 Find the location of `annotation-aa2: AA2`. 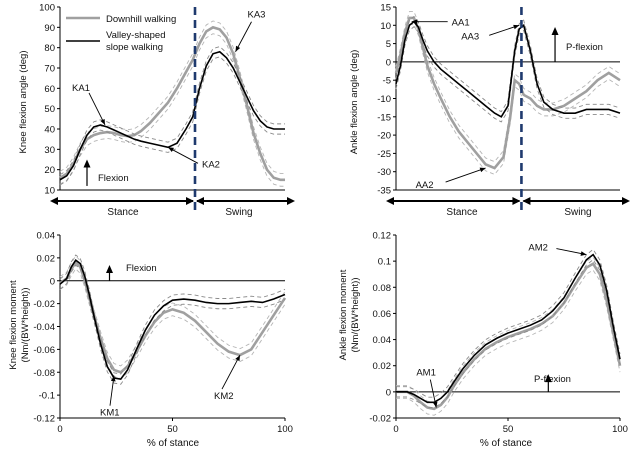

annotation-aa2: AA2 is located at coordinates (425, 185).